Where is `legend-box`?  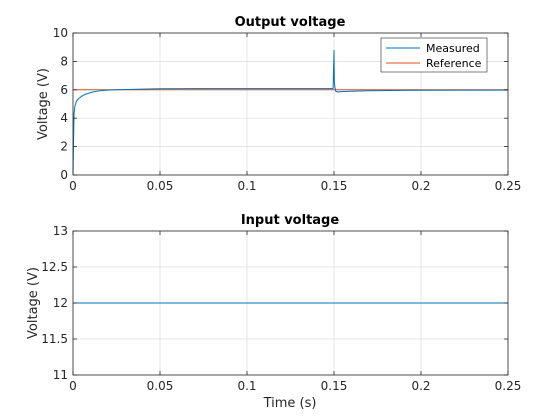 legend-box is located at coordinates (434, 55).